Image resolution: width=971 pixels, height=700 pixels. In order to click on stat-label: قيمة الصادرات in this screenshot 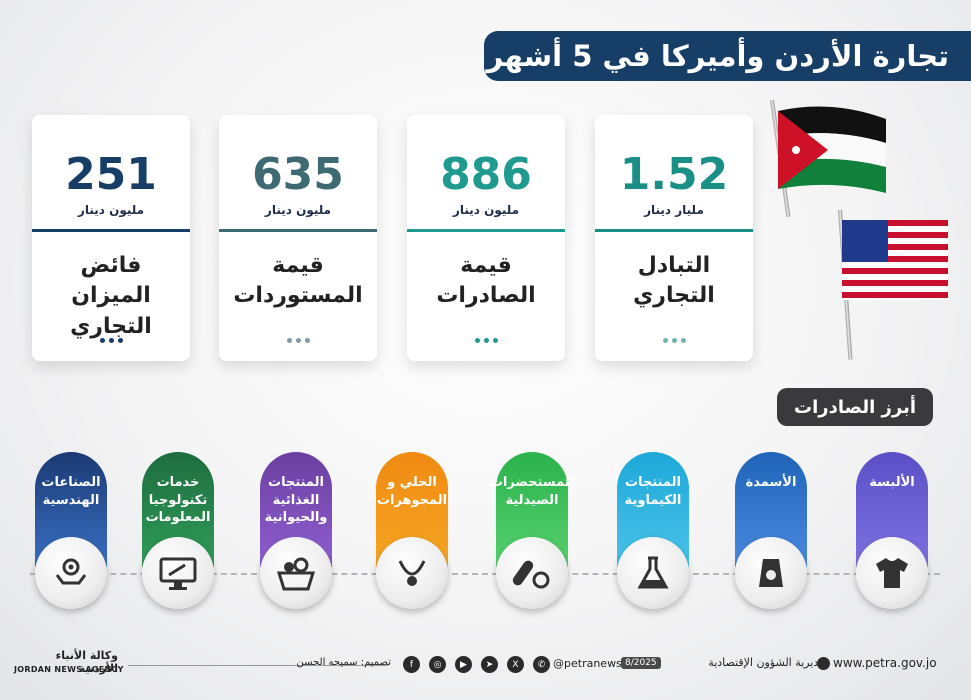, I will do `click(486, 281)`.